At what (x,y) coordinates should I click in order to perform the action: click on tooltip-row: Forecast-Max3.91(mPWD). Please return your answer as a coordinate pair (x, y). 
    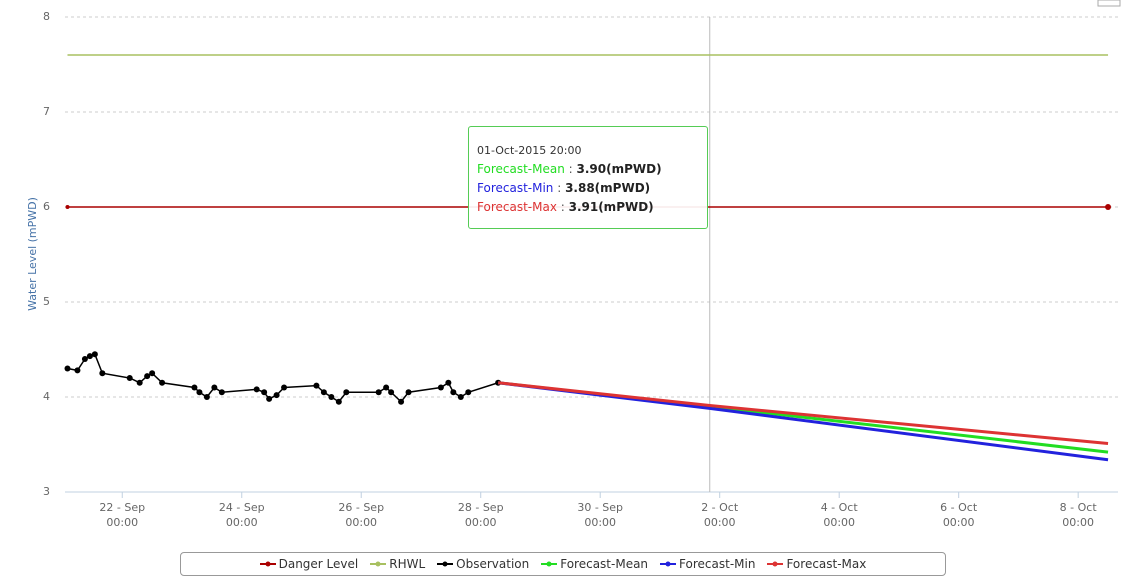
    Looking at the image, I should click on (588, 207).